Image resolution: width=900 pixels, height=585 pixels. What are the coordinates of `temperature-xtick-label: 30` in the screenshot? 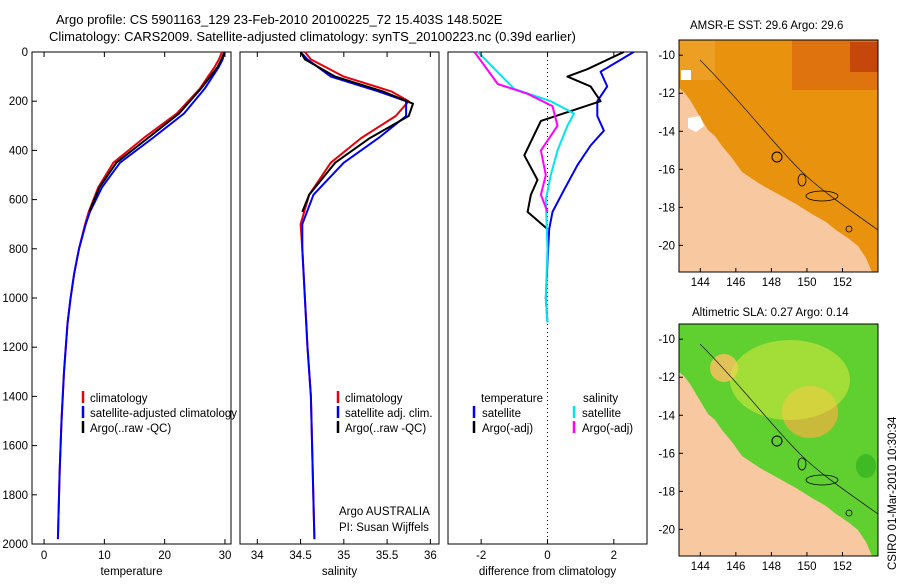 It's located at (225, 556).